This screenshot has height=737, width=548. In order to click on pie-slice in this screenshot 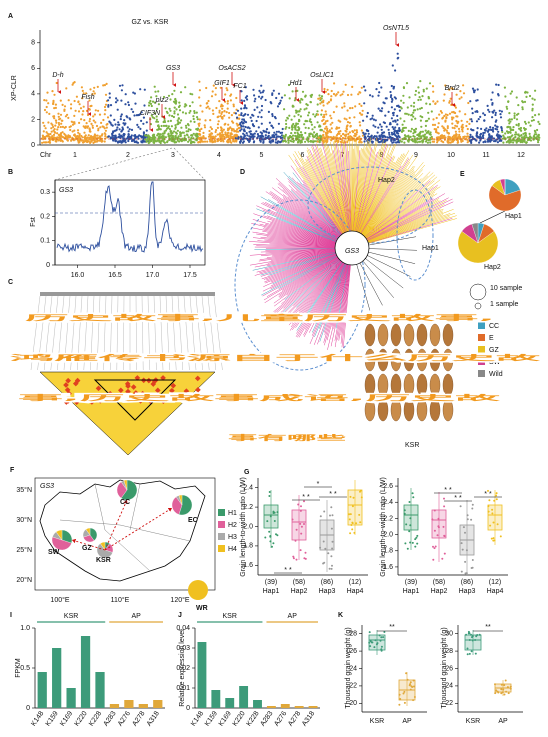, I will do `click(475, 233)`.